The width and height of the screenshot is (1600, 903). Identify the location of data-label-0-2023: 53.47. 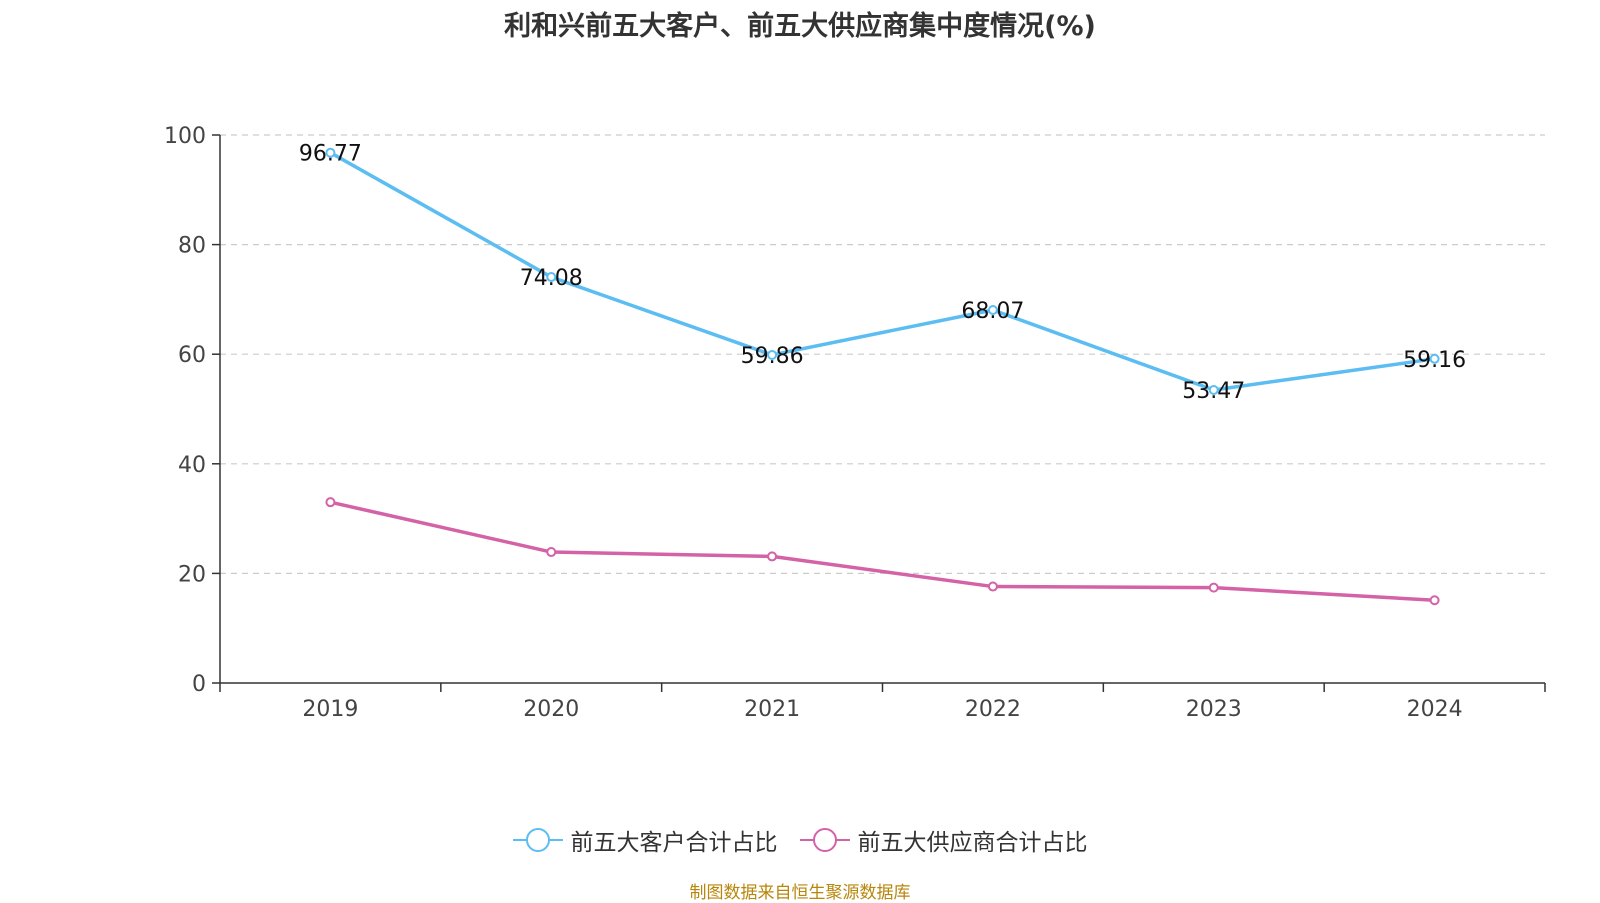
(1213, 391).